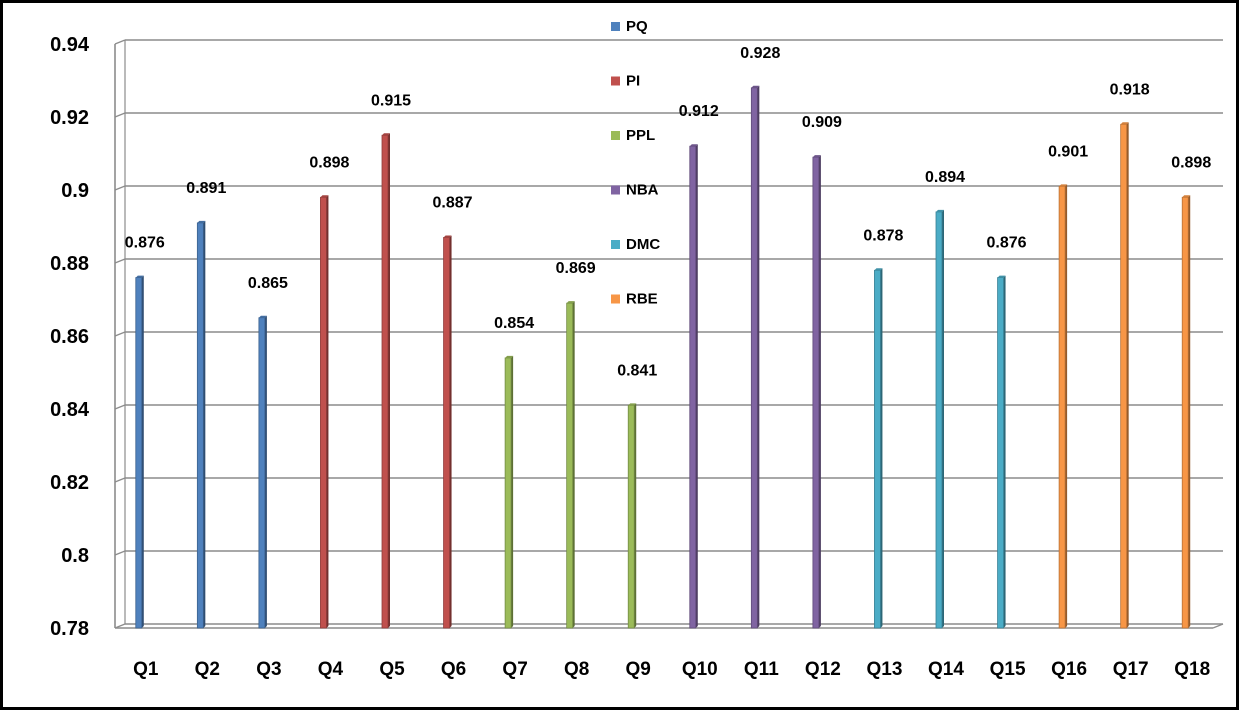 This screenshot has width=1239, height=710. Describe the element at coordinates (1068, 151) in the screenshot. I see `data-label: 0.901` at that location.